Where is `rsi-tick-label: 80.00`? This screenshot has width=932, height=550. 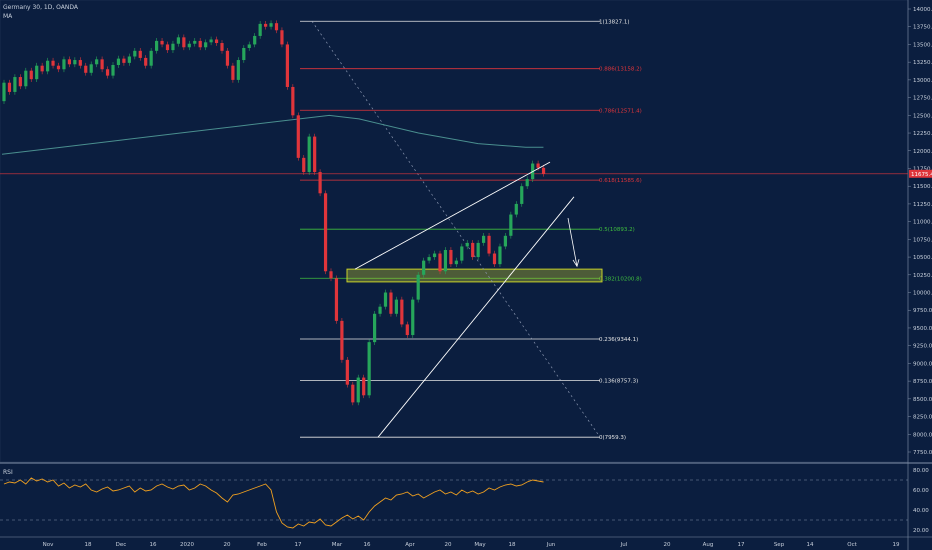 rsi-tick-label: 80.00 is located at coordinates (921, 471).